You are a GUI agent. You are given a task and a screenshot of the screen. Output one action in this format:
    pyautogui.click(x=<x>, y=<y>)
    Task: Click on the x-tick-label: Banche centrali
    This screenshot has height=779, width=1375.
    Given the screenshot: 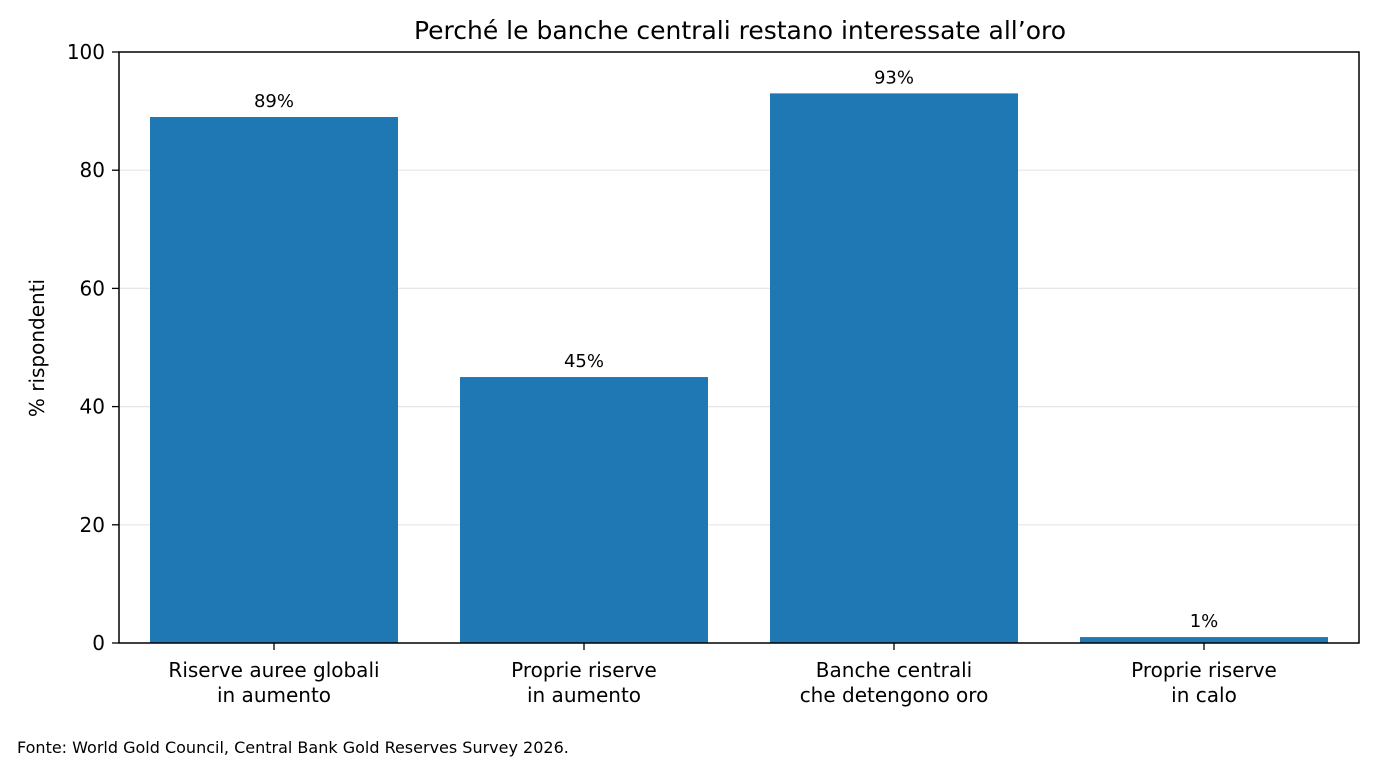 What is the action you would take?
    pyautogui.click(x=894, y=670)
    